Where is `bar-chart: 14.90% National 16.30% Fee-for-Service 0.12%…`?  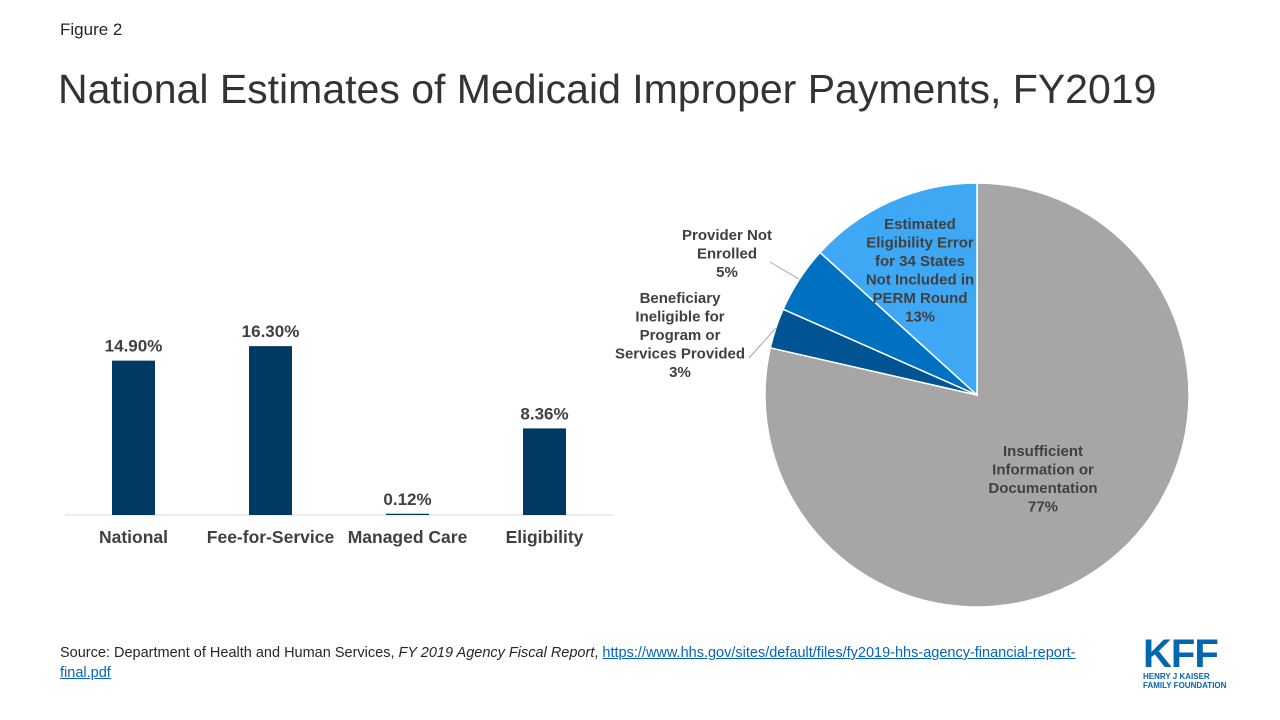 bar-chart: 14.90% National 16.30% Fee-for-Service 0.12%… is located at coordinates (339, 434).